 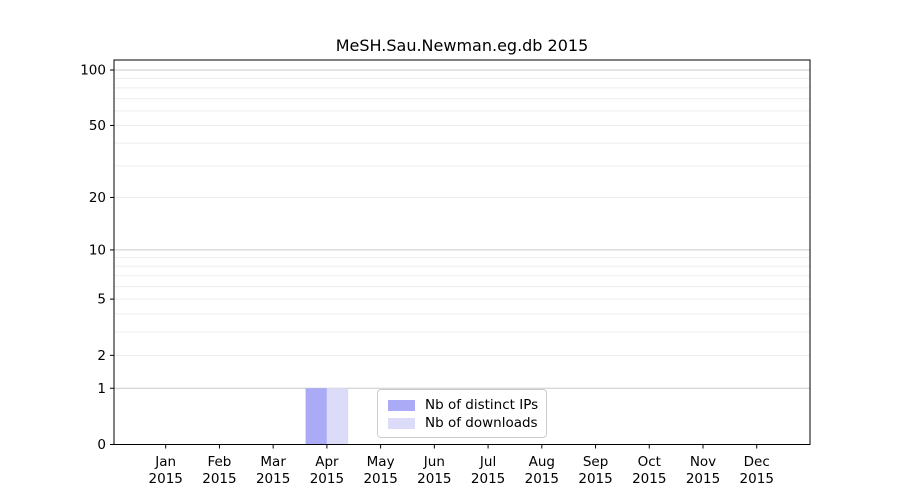 I want to click on y-tick-label: 10, so click(x=97, y=250).